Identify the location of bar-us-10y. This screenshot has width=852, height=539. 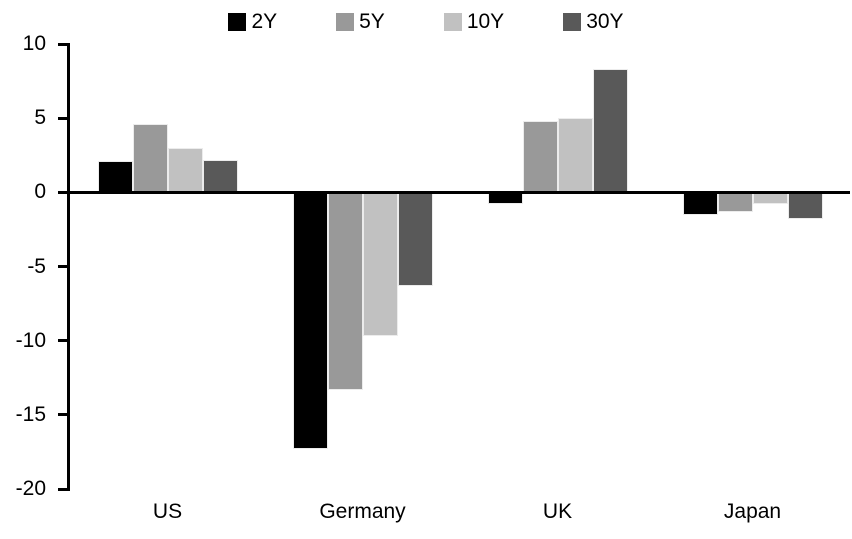
(185, 170).